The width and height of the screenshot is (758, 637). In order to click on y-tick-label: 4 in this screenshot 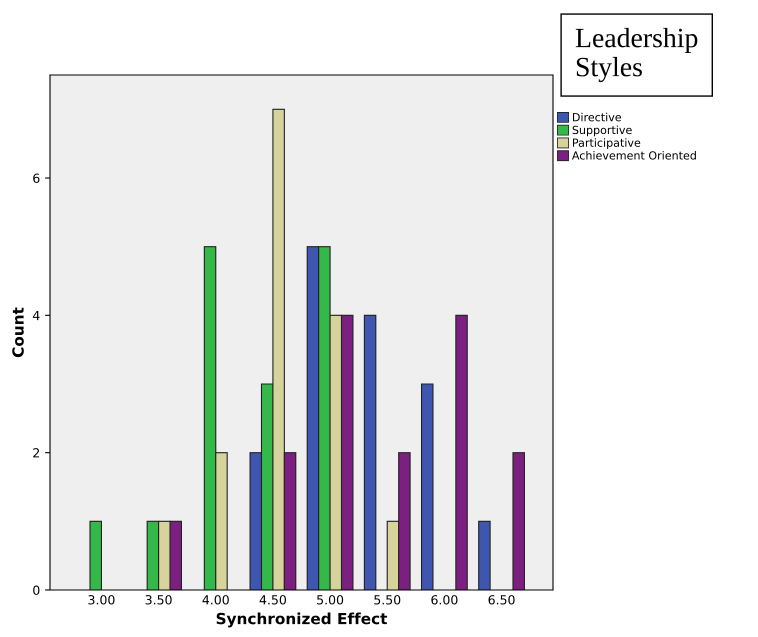, I will do `click(36, 315)`.